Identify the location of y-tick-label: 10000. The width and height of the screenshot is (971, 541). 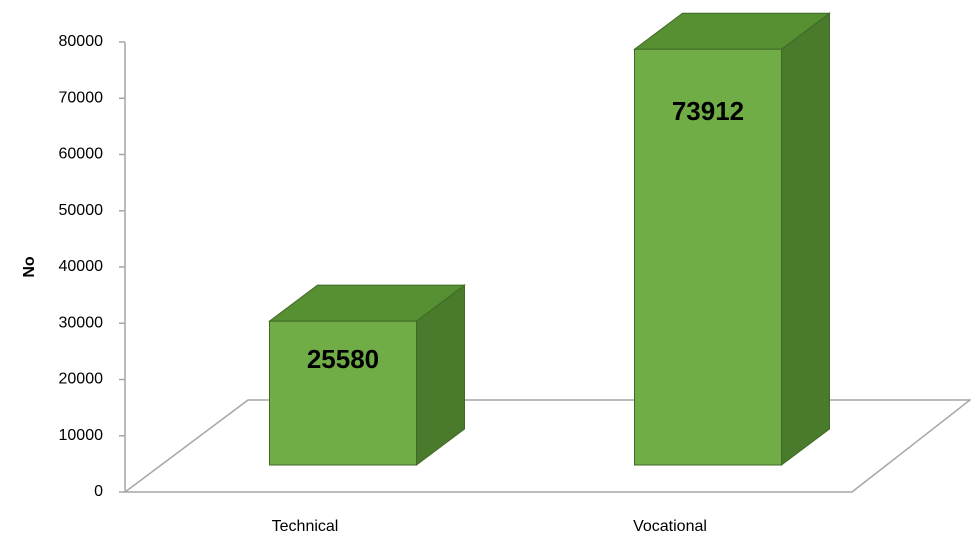
(81, 435).